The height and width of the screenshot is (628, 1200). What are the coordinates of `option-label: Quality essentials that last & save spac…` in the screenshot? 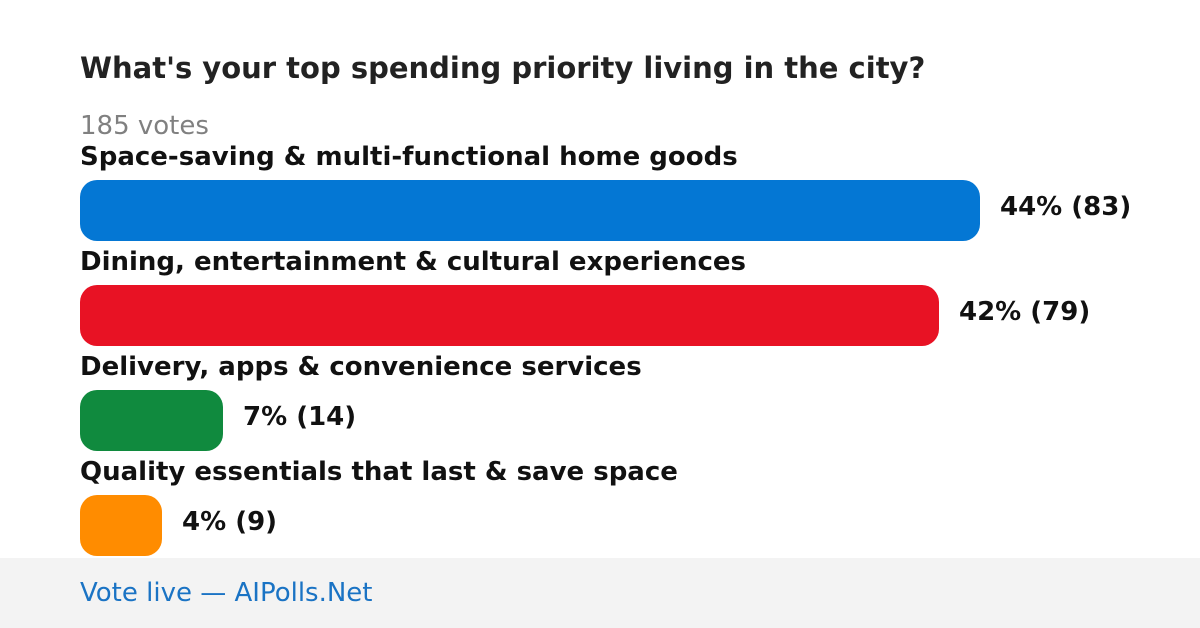 It's located at (379, 472).